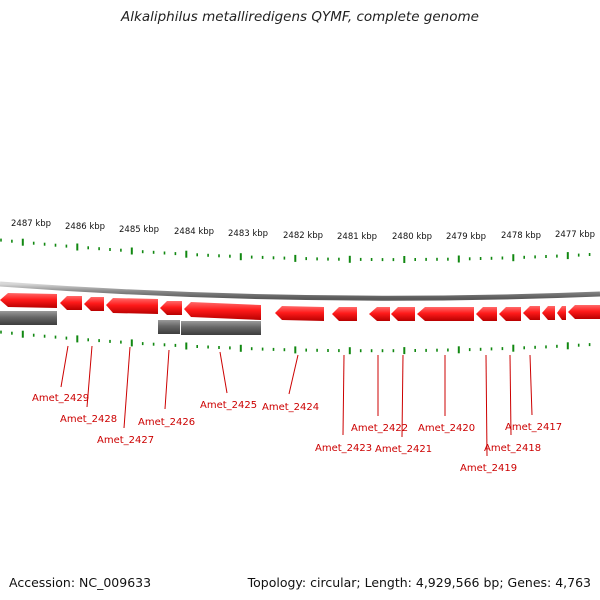  Describe the element at coordinates (575, 235) in the screenshot. I see `scale-label: 2477 kbp` at that location.